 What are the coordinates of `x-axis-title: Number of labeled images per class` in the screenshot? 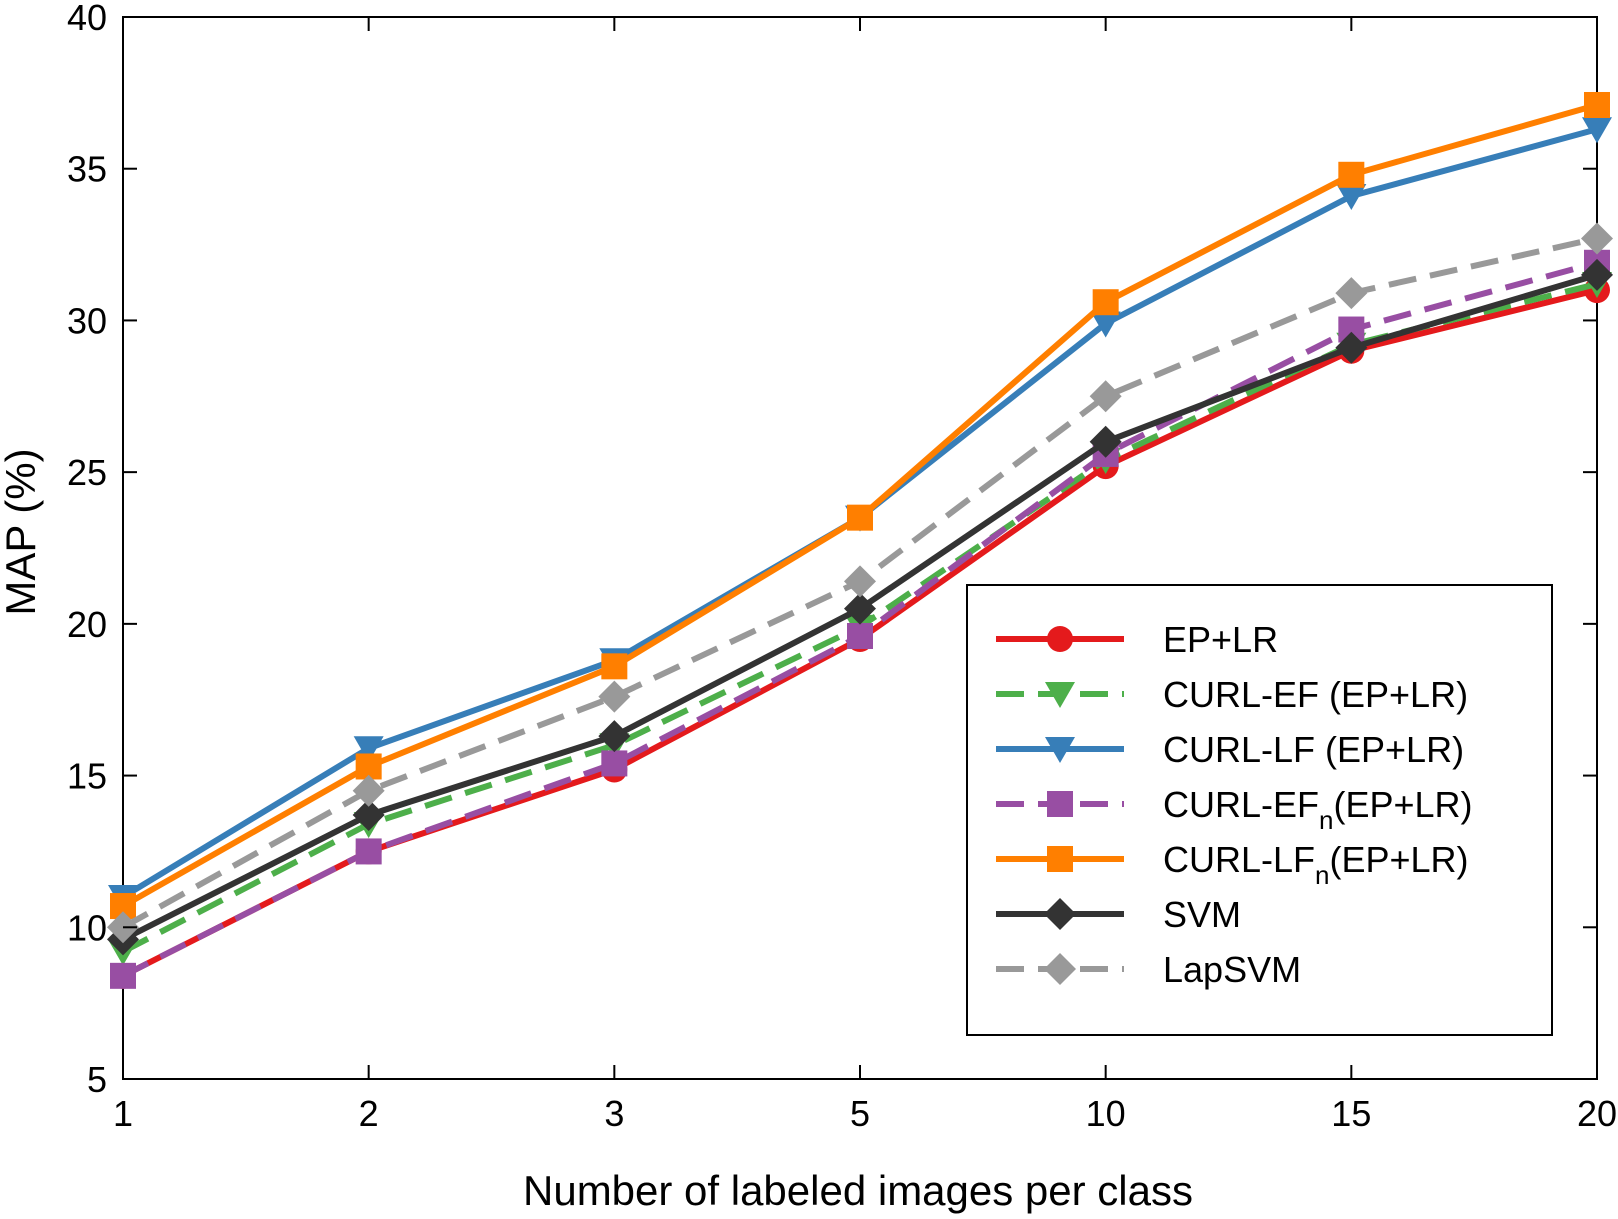 It's located at (858, 1190).